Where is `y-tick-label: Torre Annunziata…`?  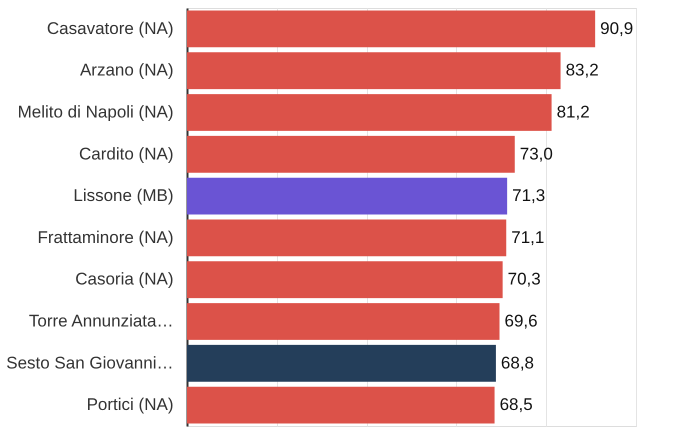 y-tick-label: Torre Annunziata… is located at coordinates (101, 321).